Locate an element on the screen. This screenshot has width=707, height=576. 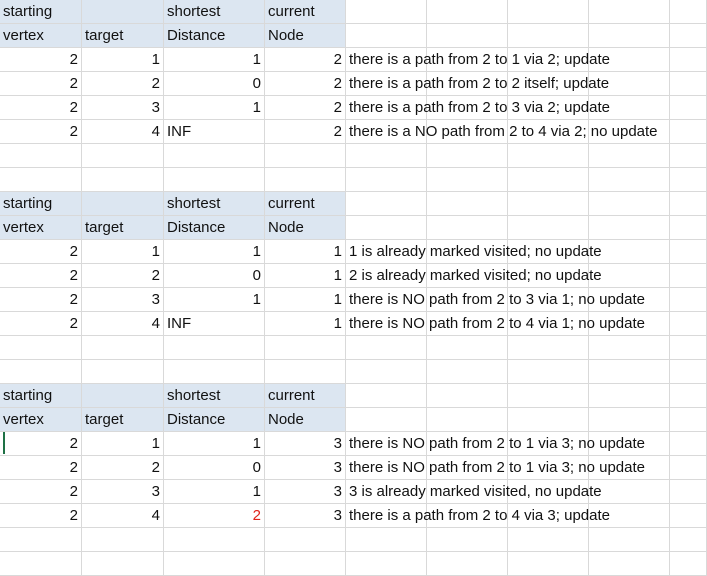
header-cell is located at coordinates (123, 396).